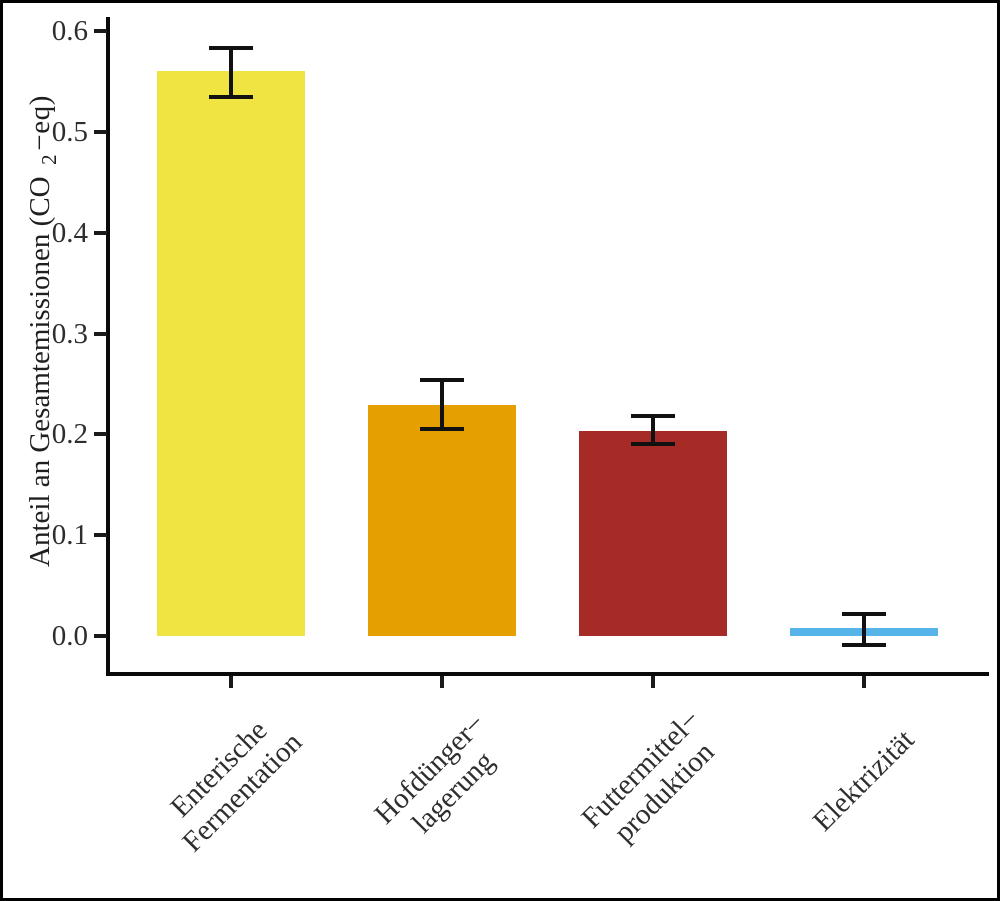  What do you see at coordinates (863, 780) in the screenshot?
I see `x-category-label-elektrizit-t: Elektrizität` at bounding box center [863, 780].